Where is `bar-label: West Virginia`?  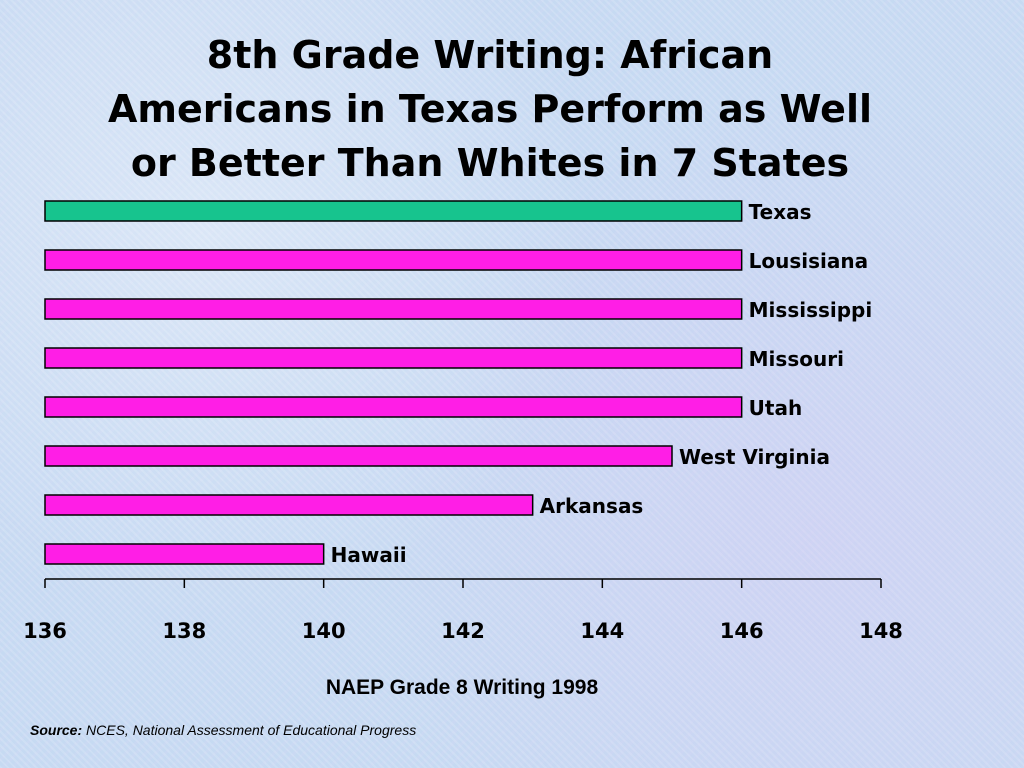
bar-label: West Virginia is located at coordinates (754, 457).